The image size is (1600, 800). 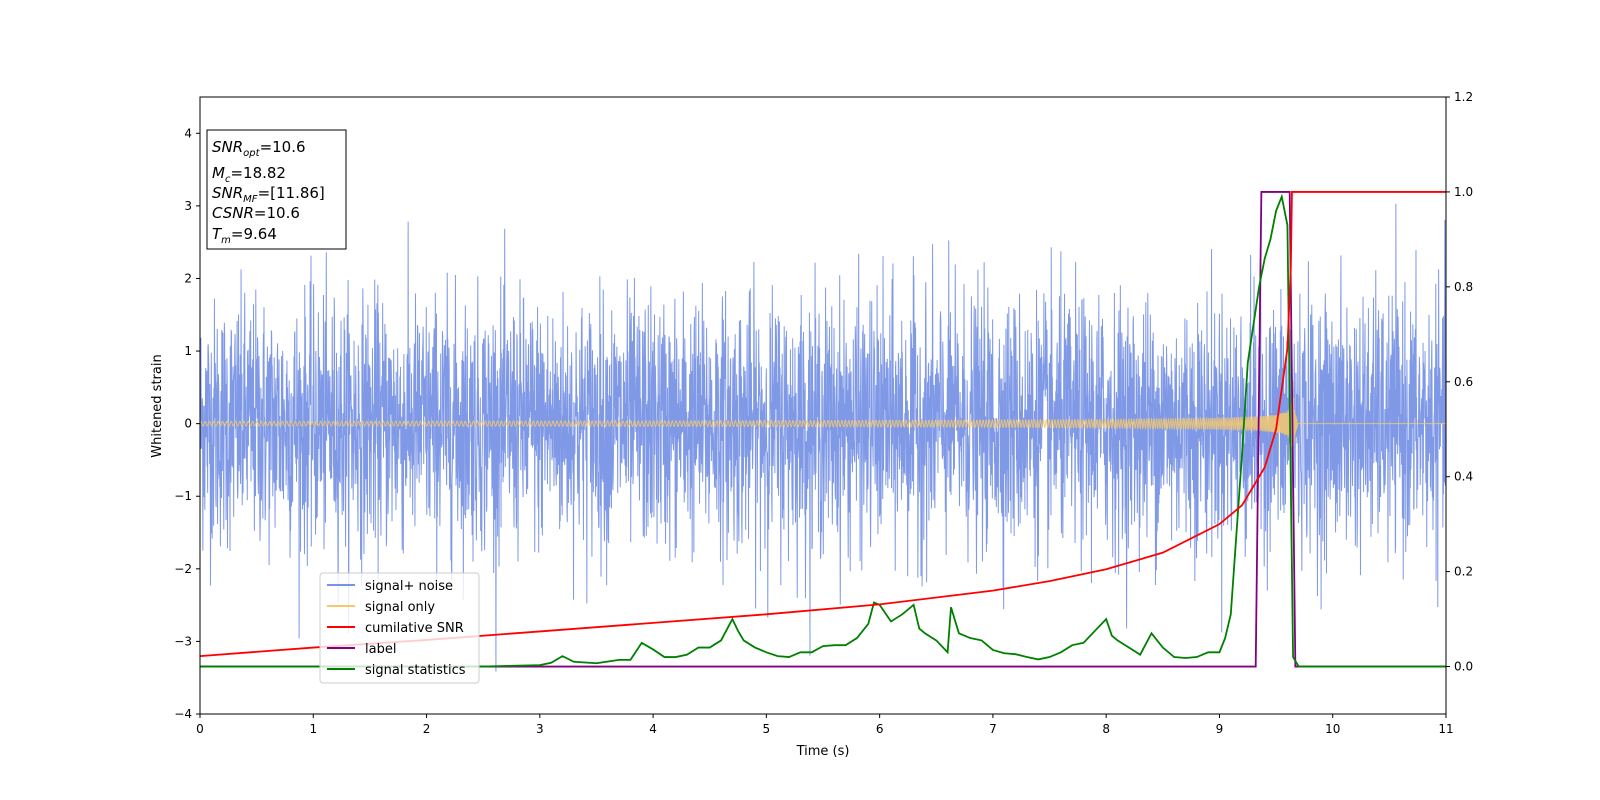 What do you see at coordinates (1463, 192) in the screenshot?
I see `y2-tick-label: 1.0` at bounding box center [1463, 192].